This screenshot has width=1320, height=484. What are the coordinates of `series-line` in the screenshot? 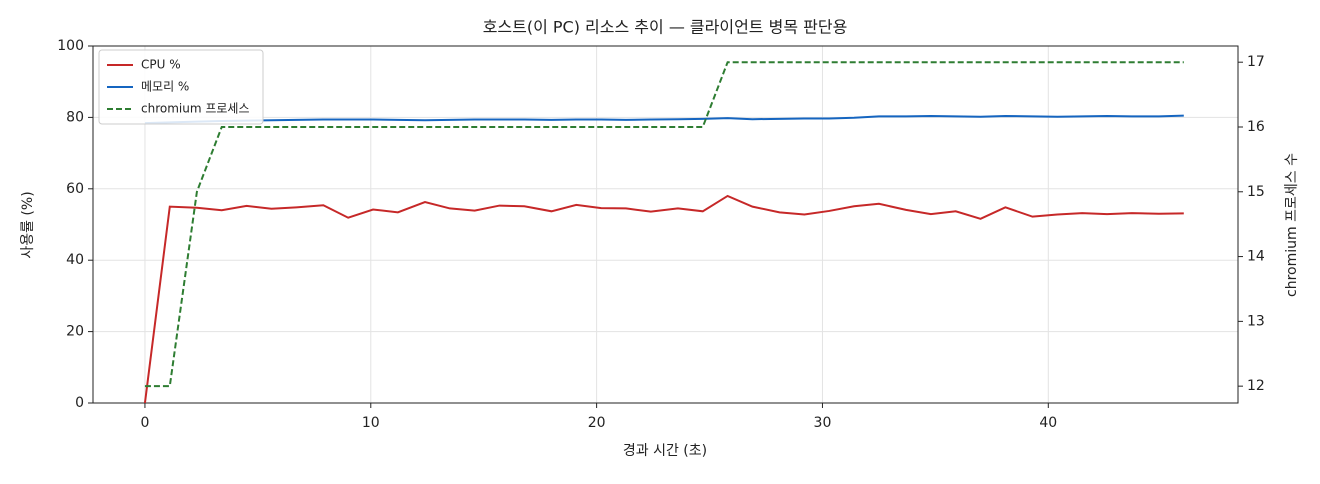 It's located at (664, 119).